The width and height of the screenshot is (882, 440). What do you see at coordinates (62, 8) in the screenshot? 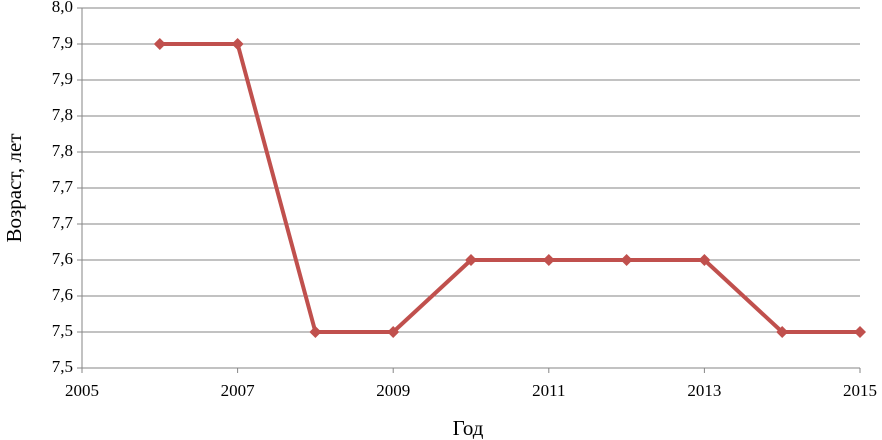
I see `y-tick-label: 8,0` at bounding box center [62, 8].